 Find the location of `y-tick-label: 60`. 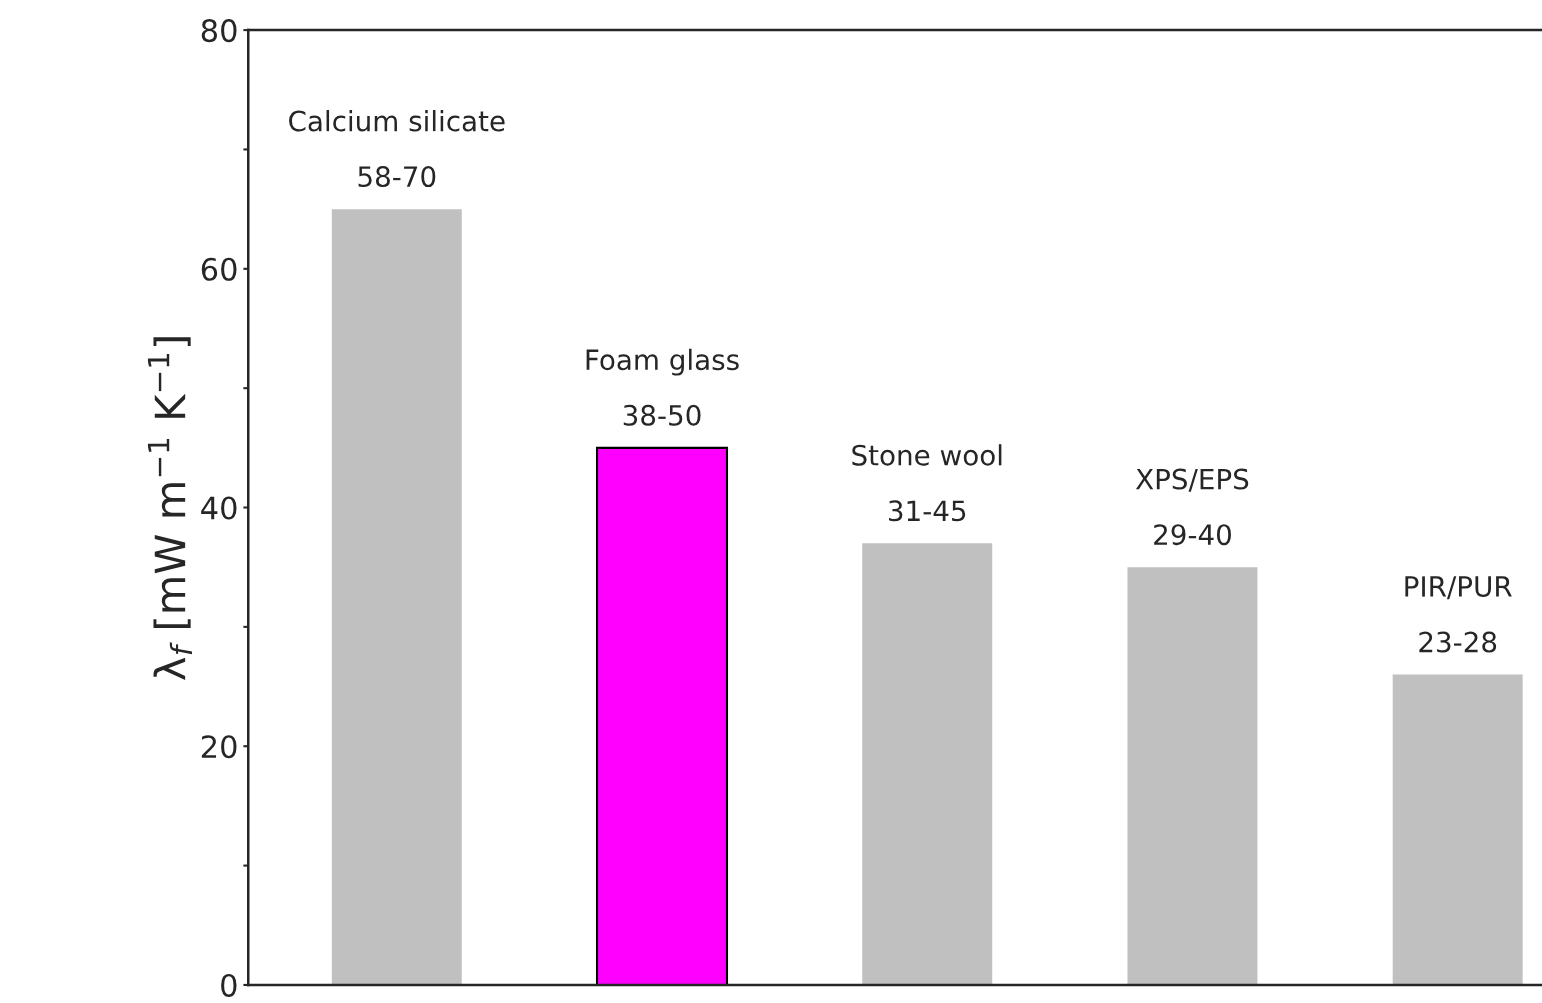

y-tick-label: 60 is located at coordinates (219, 269).